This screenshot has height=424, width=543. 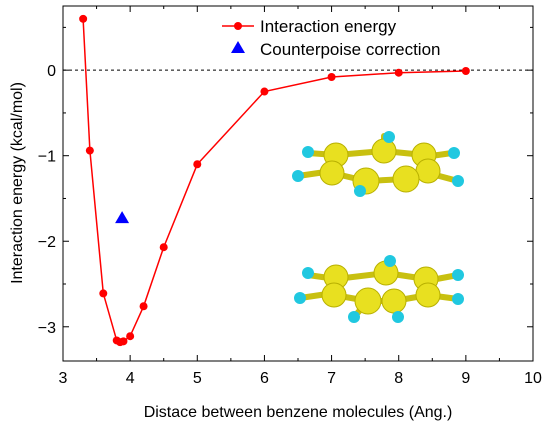 I want to click on legend-label-counterpoise-correction: Counterpoise correction, so click(x=350, y=49).